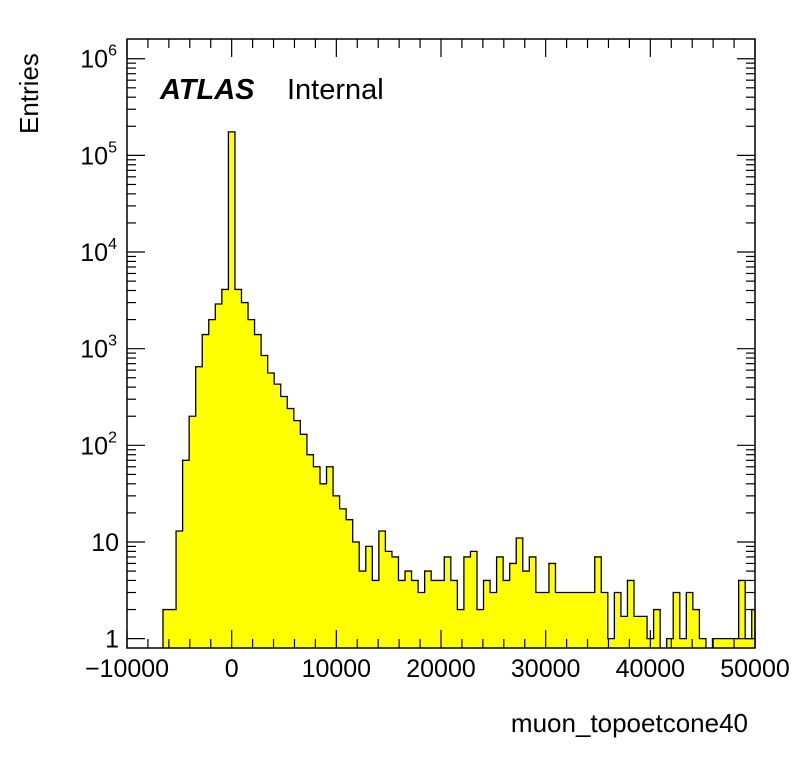 The width and height of the screenshot is (796, 772). What do you see at coordinates (98, 58) in the screenshot?
I see `y-tick-label: 10⁶` at bounding box center [98, 58].